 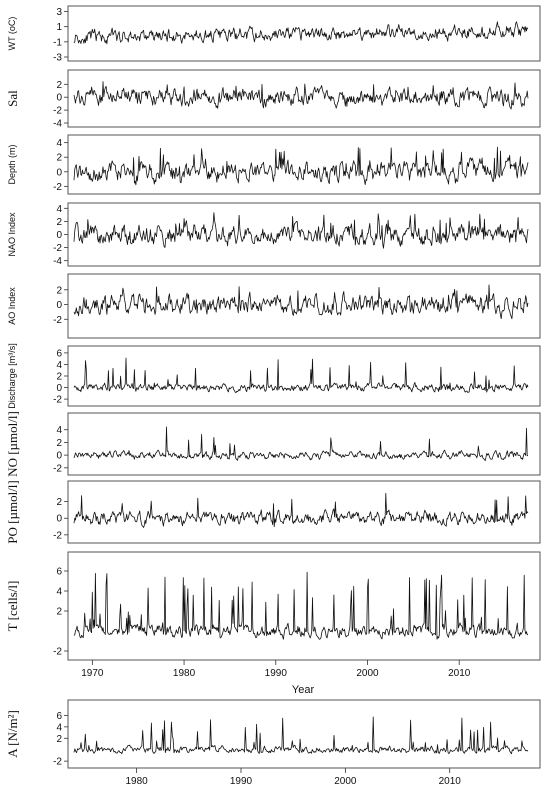 What do you see at coordinates (12, 376) in the screenshot?
I see `y-axis-label: Discharge [m³/s]` at bounding box center [12, 376].